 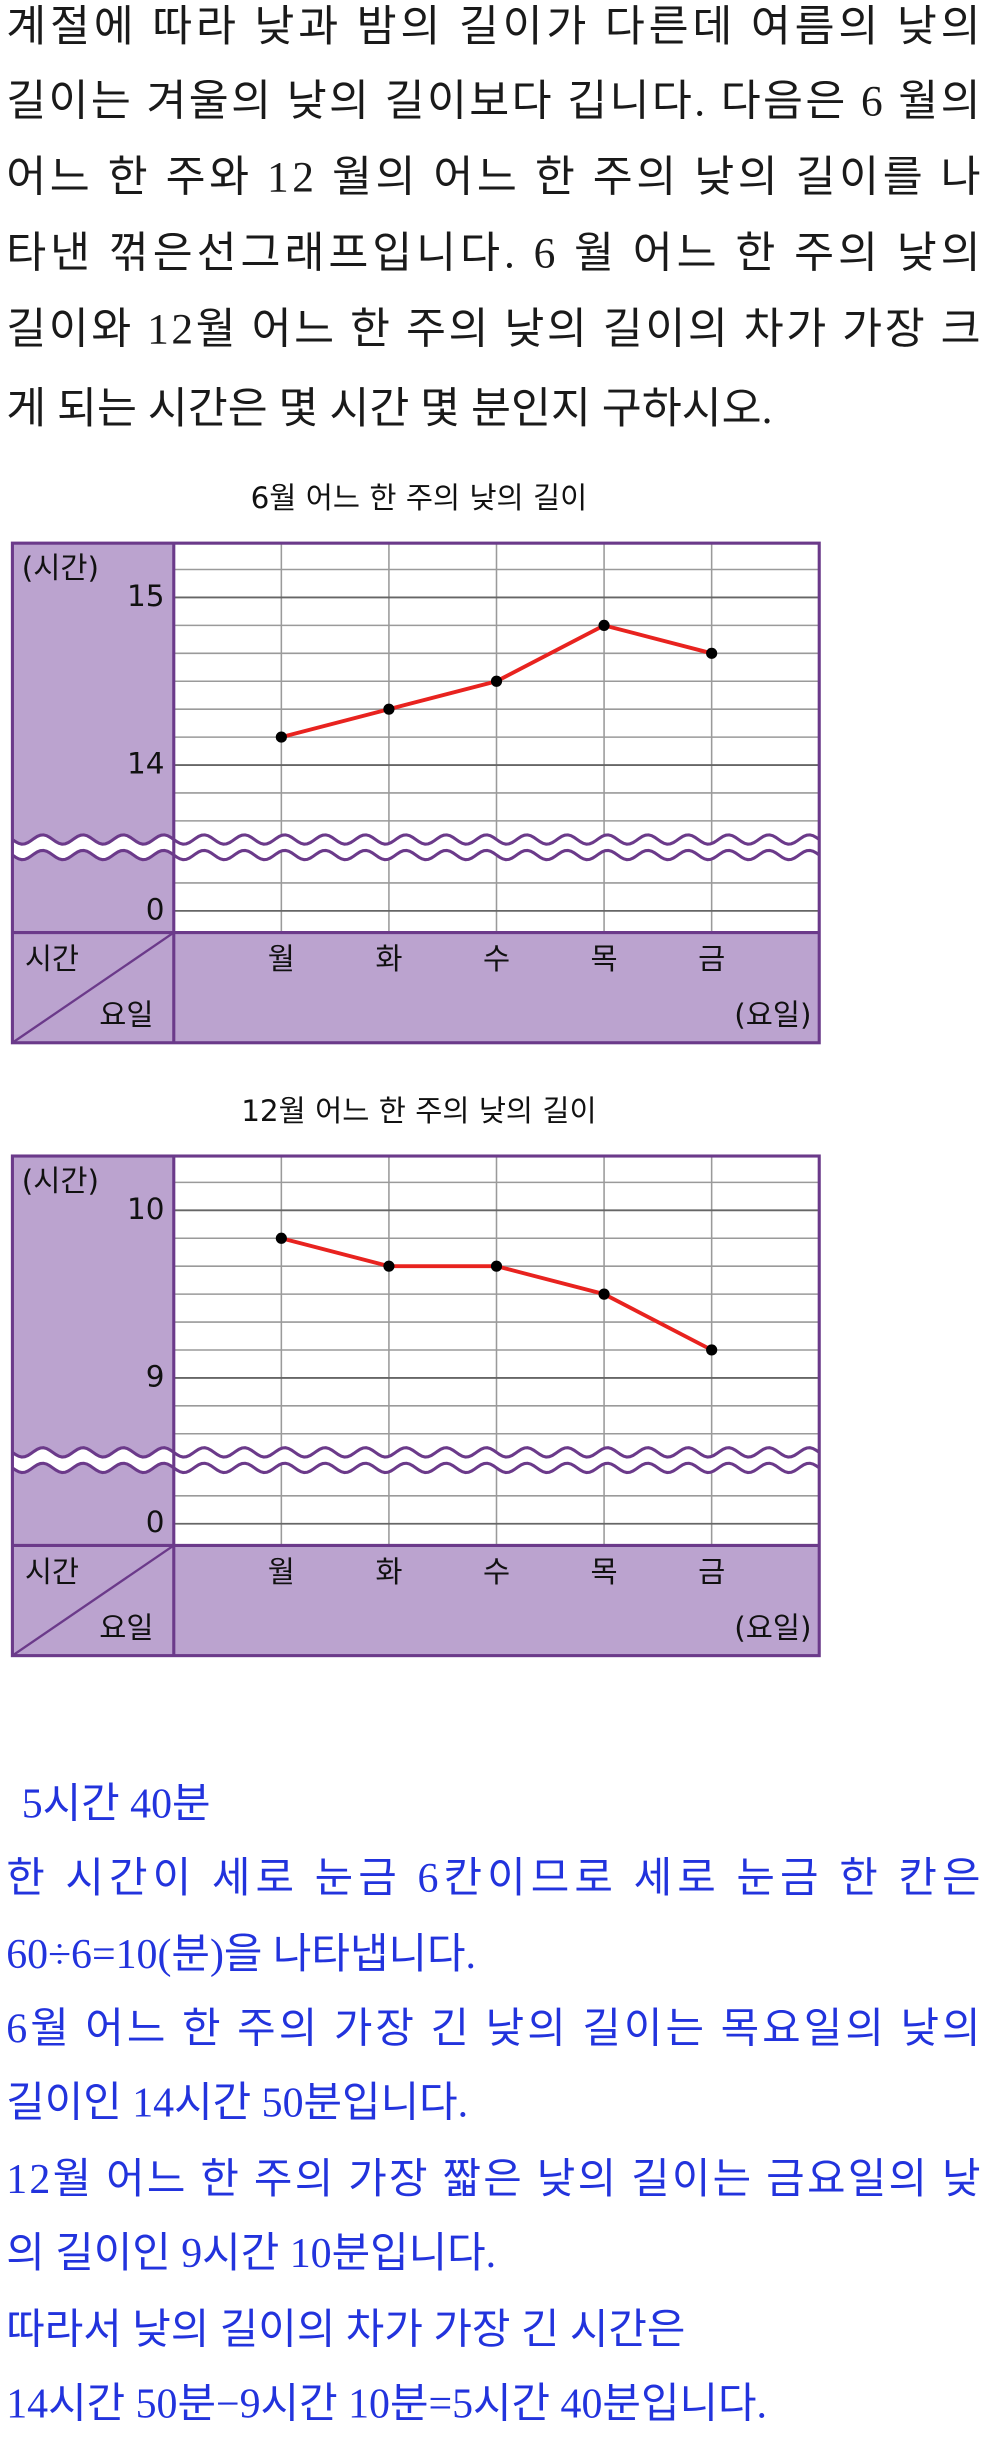 What do you see at coordinates (155, 1376) in the screenshot?
I see `y-tick-label: 9` at bounding box center [155, 1376].